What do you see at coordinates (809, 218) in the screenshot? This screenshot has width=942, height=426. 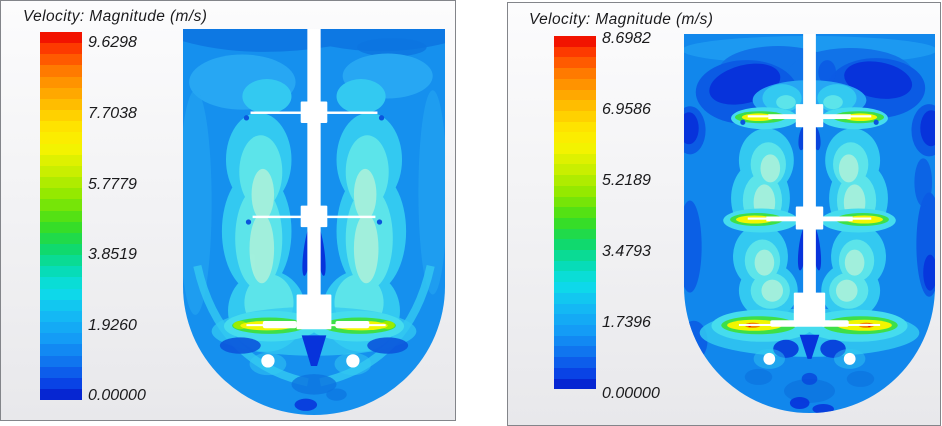 I see `middle-impeller-arm` at bounding box center [809, 218].